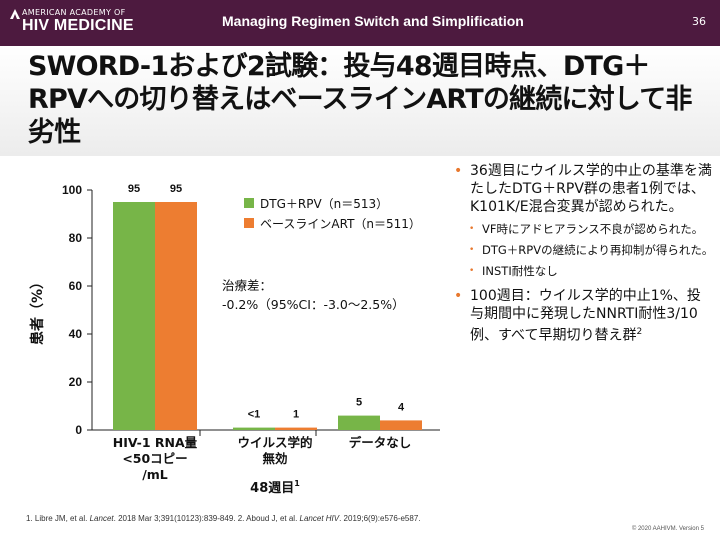 This screenshot has width=720, height=540. I want to click on y-tick-label: 100, so click(72, 190).